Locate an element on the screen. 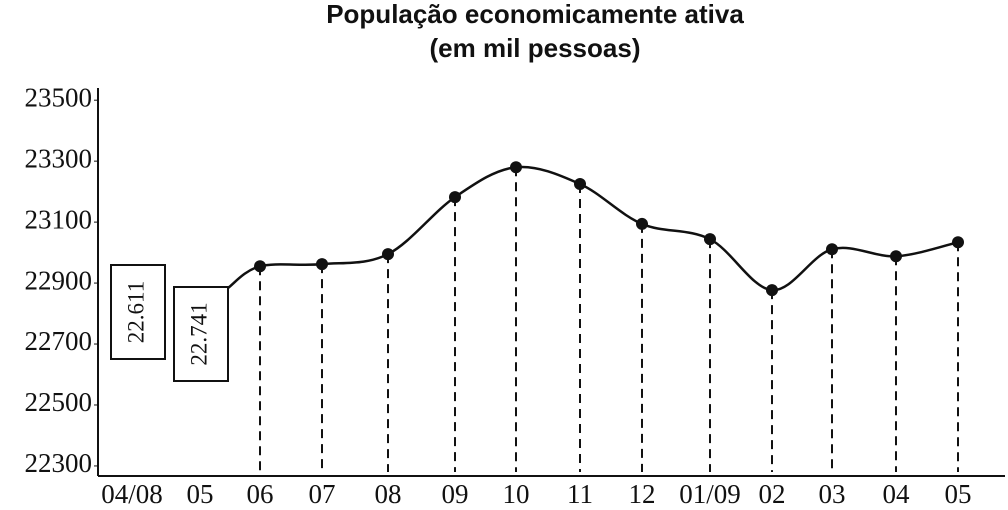 Image resolution: width=1008 pixels, height=510 pixels. x-tick-label: 02 is located at coordinates (772, 494).